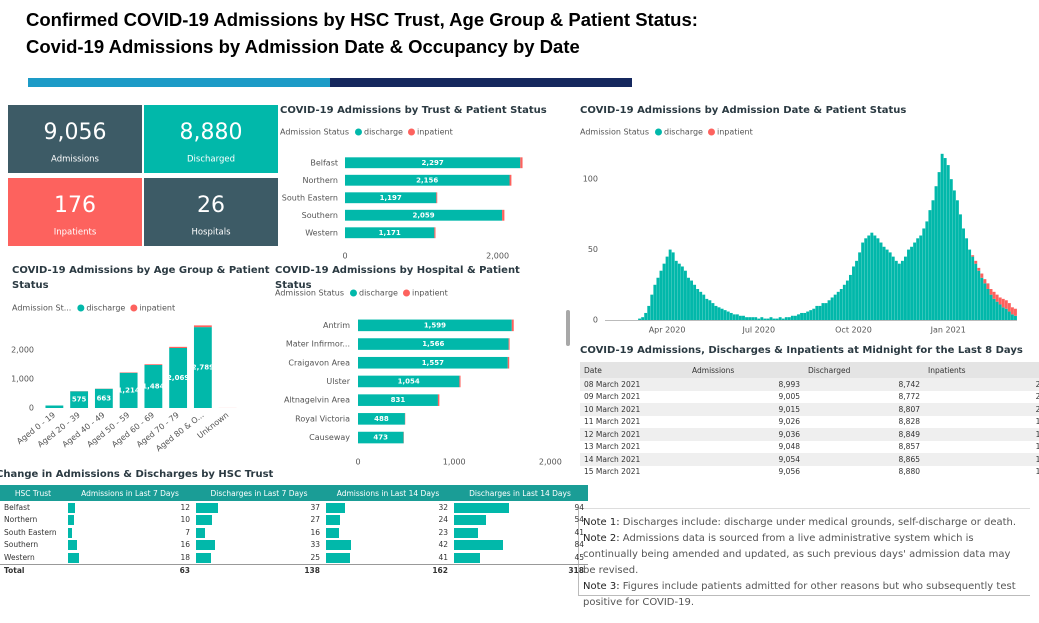 The image size is (1039, 623). What do you see at coordinates (746, 370) in the screenshot?
I see `column-header: Admissions` at bounding box center [746, 370].